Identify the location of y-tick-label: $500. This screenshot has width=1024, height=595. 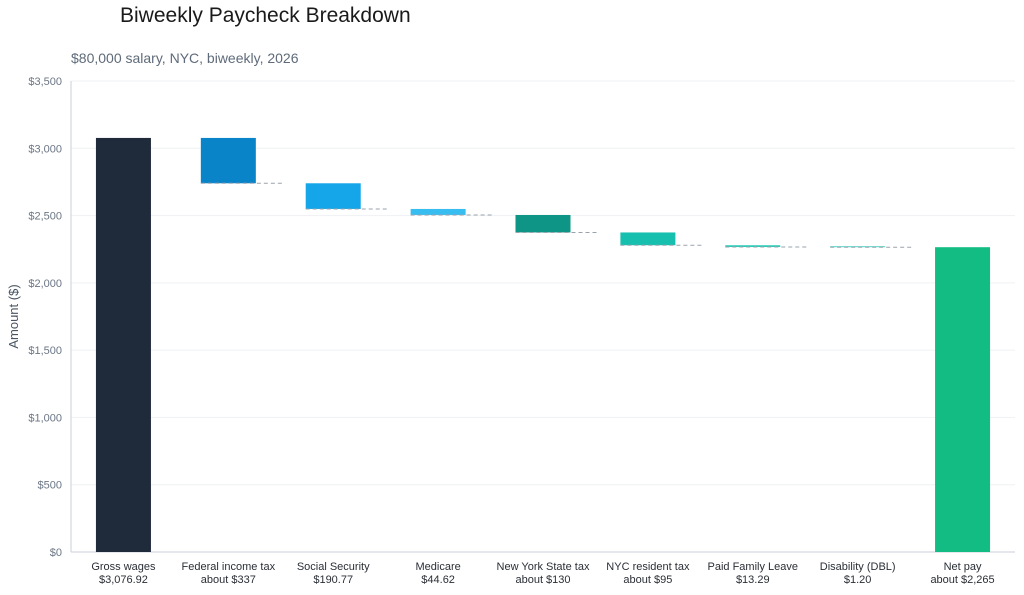
(50, 486).